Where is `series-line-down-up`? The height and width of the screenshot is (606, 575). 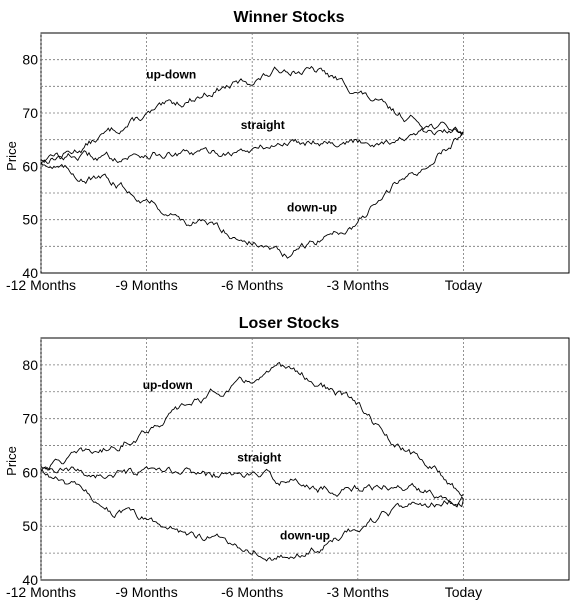 series-line-down-up is located at coordinates (252, 516).